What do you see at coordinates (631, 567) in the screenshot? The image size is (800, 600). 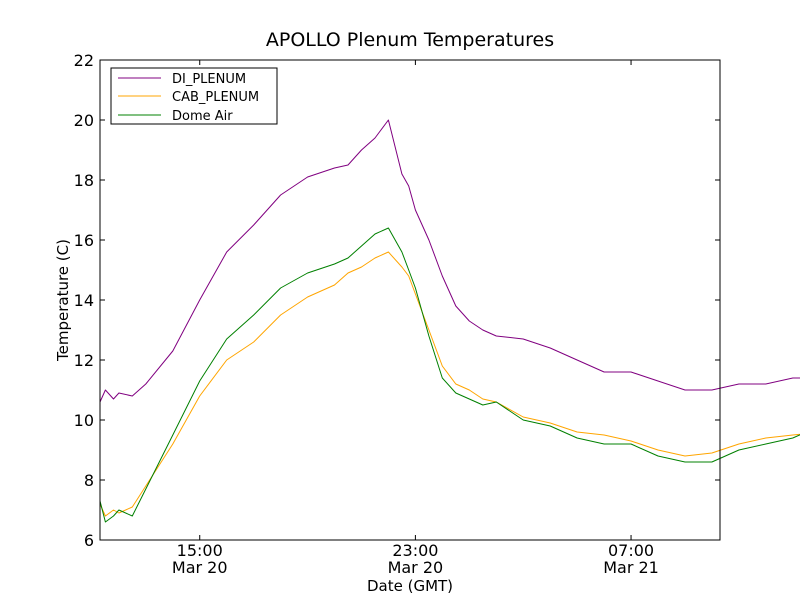 I see `x-tick-label-date: Mar 21` at bounding box center [631, 567].